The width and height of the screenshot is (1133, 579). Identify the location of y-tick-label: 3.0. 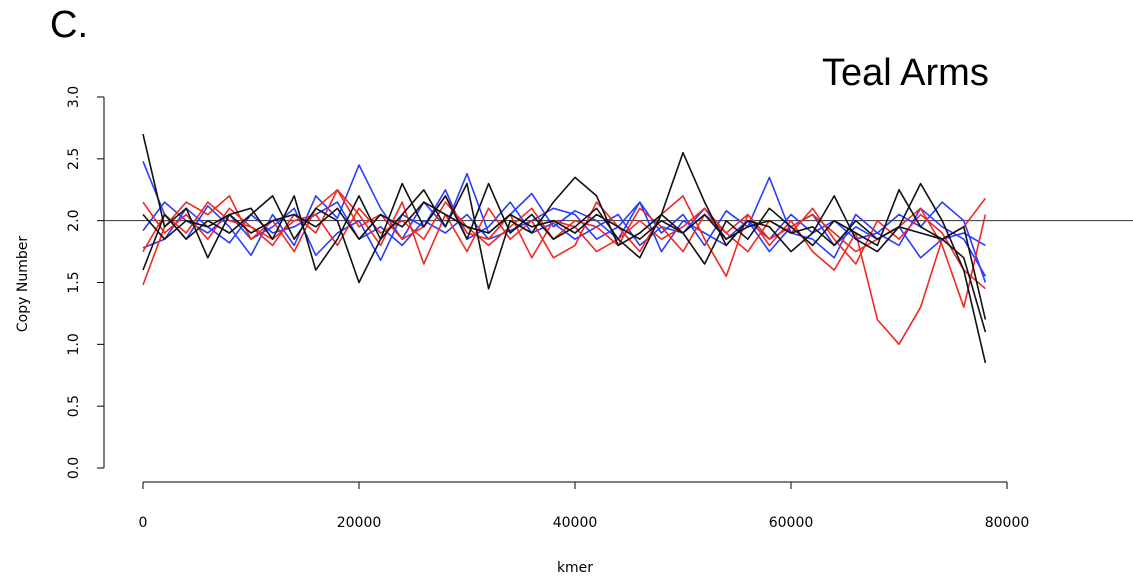
(74, 97).